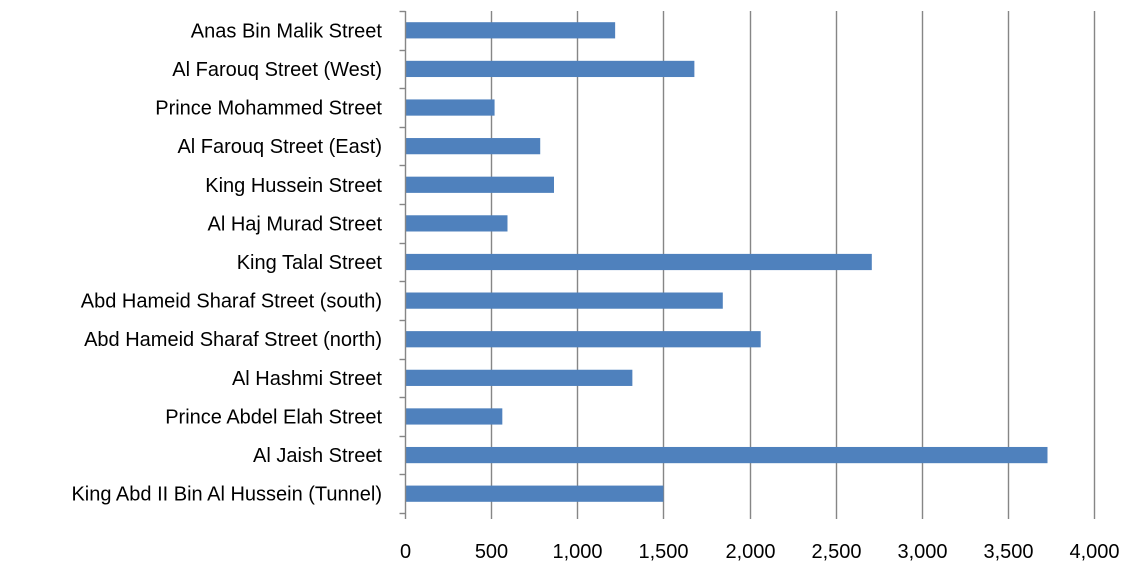  I want to click on category-label: King Abd II Bin Al Hussein (Tunnel), so click(226, 495).